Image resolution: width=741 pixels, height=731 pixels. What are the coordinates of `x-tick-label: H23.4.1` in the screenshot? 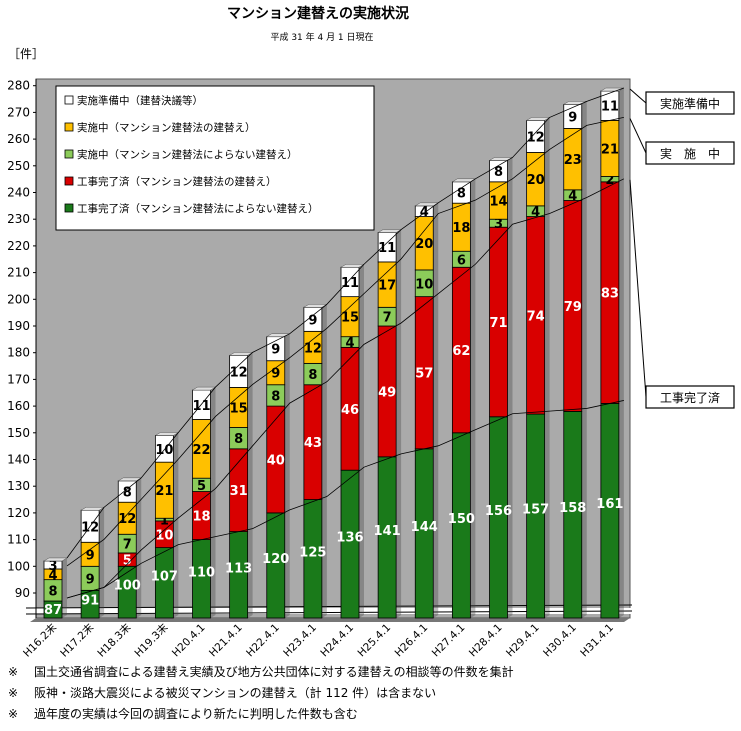 It's located at (300, 641).